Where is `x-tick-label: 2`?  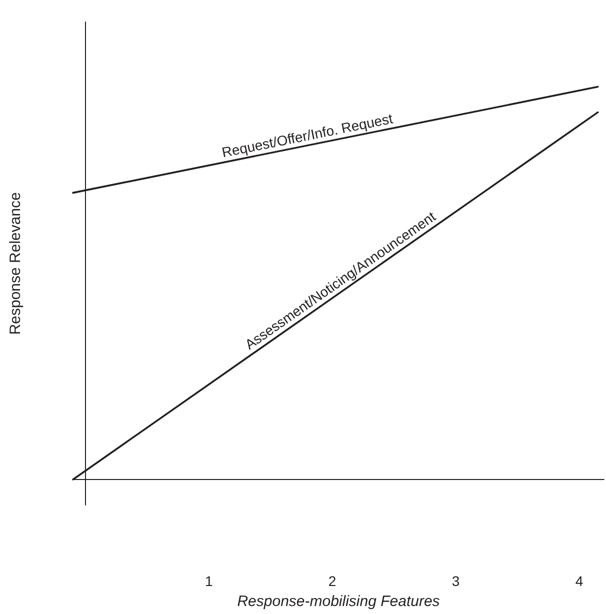 x-tick-label: 2 is located at coordinates (332, 581).